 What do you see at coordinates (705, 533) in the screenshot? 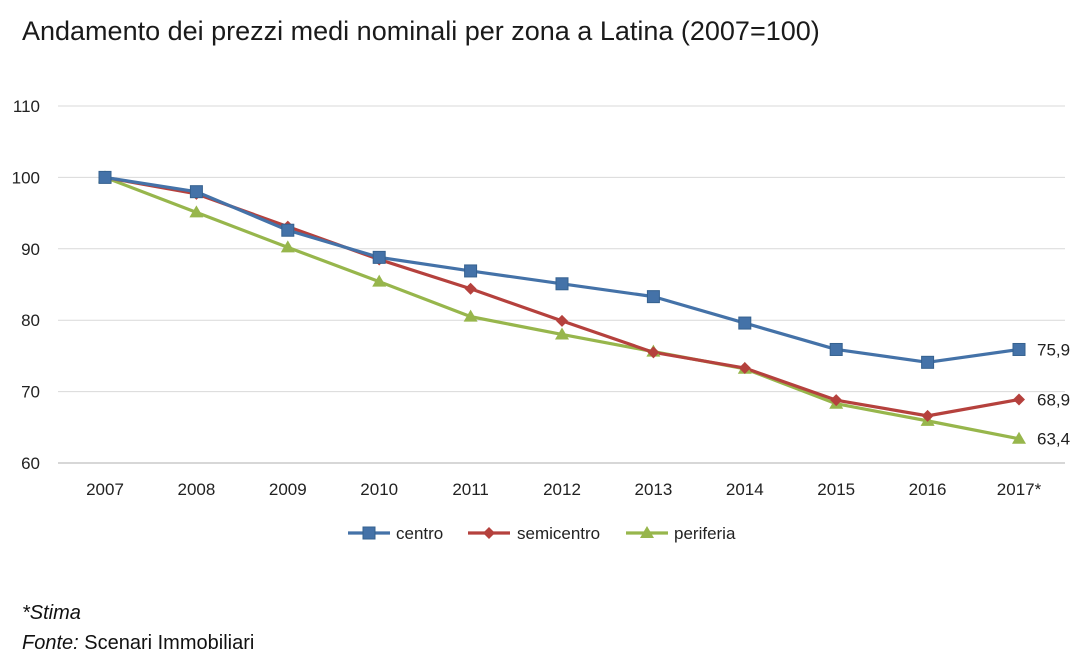
I see `legend-label-periferia: periferia` at bounding box center [705, 533].